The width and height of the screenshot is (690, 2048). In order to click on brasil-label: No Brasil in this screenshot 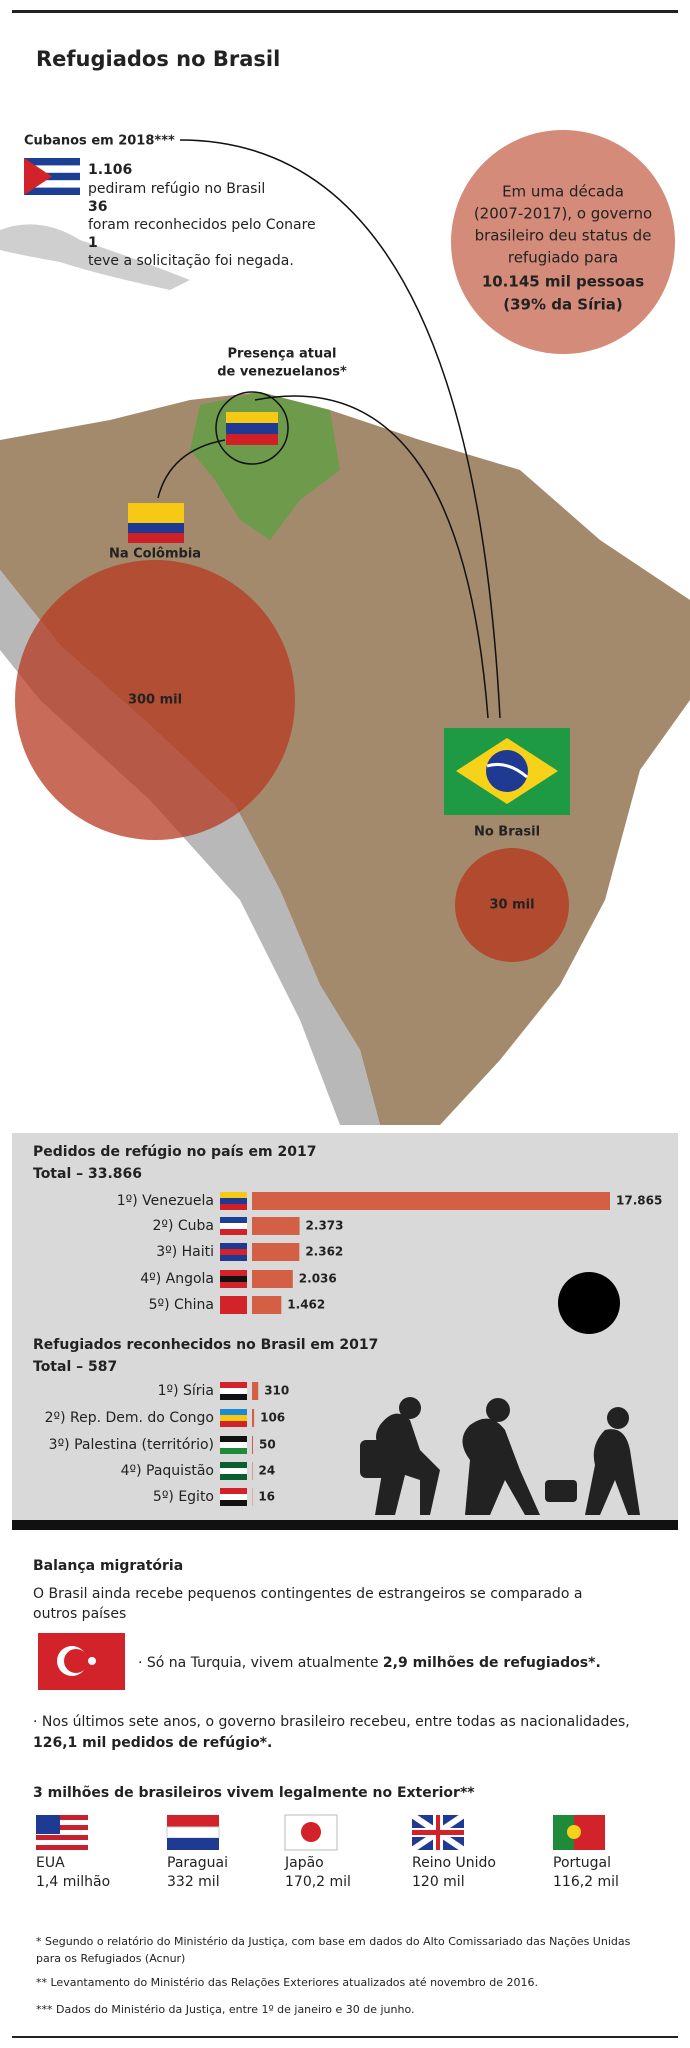, I will do `click(507, 832)`.